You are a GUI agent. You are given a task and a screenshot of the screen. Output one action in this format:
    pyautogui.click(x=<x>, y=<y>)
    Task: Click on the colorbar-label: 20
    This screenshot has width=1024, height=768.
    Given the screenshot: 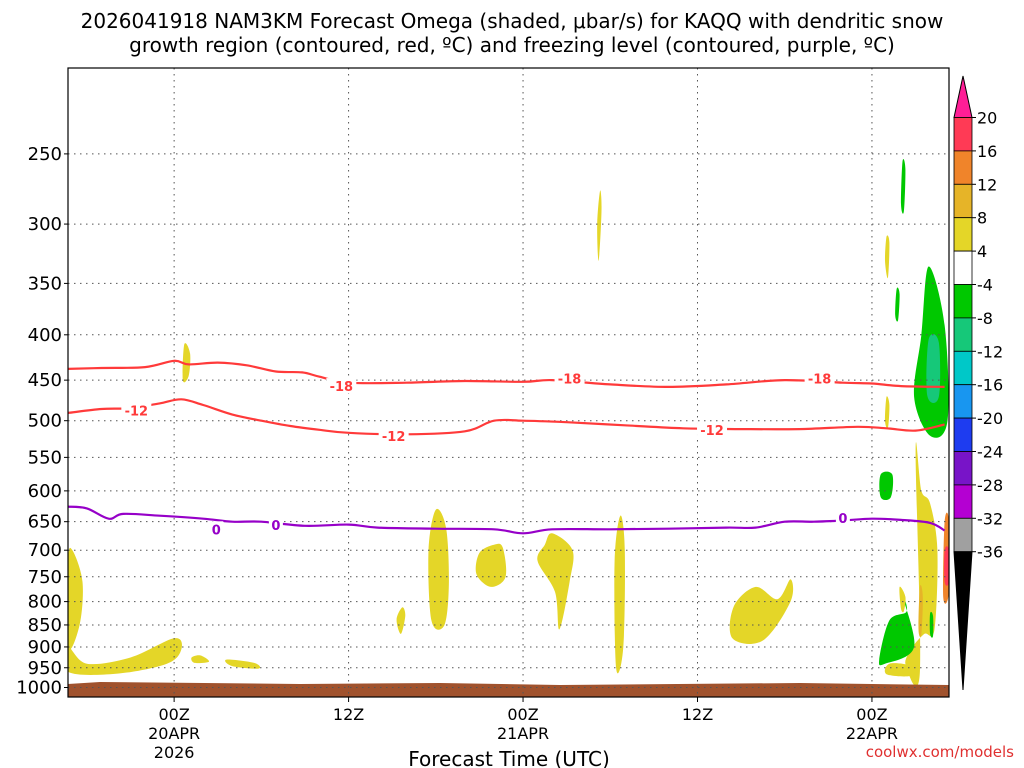 What is the action you would take?
    pyautogui.click(x=987, y=118)
    